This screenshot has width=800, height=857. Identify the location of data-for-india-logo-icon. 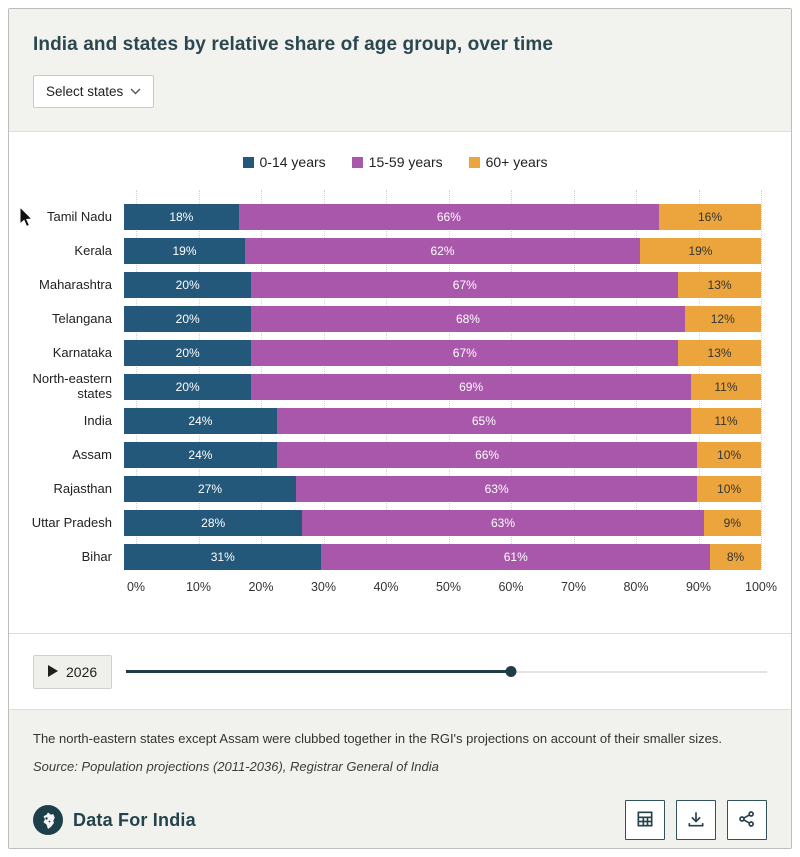
(48, 820).